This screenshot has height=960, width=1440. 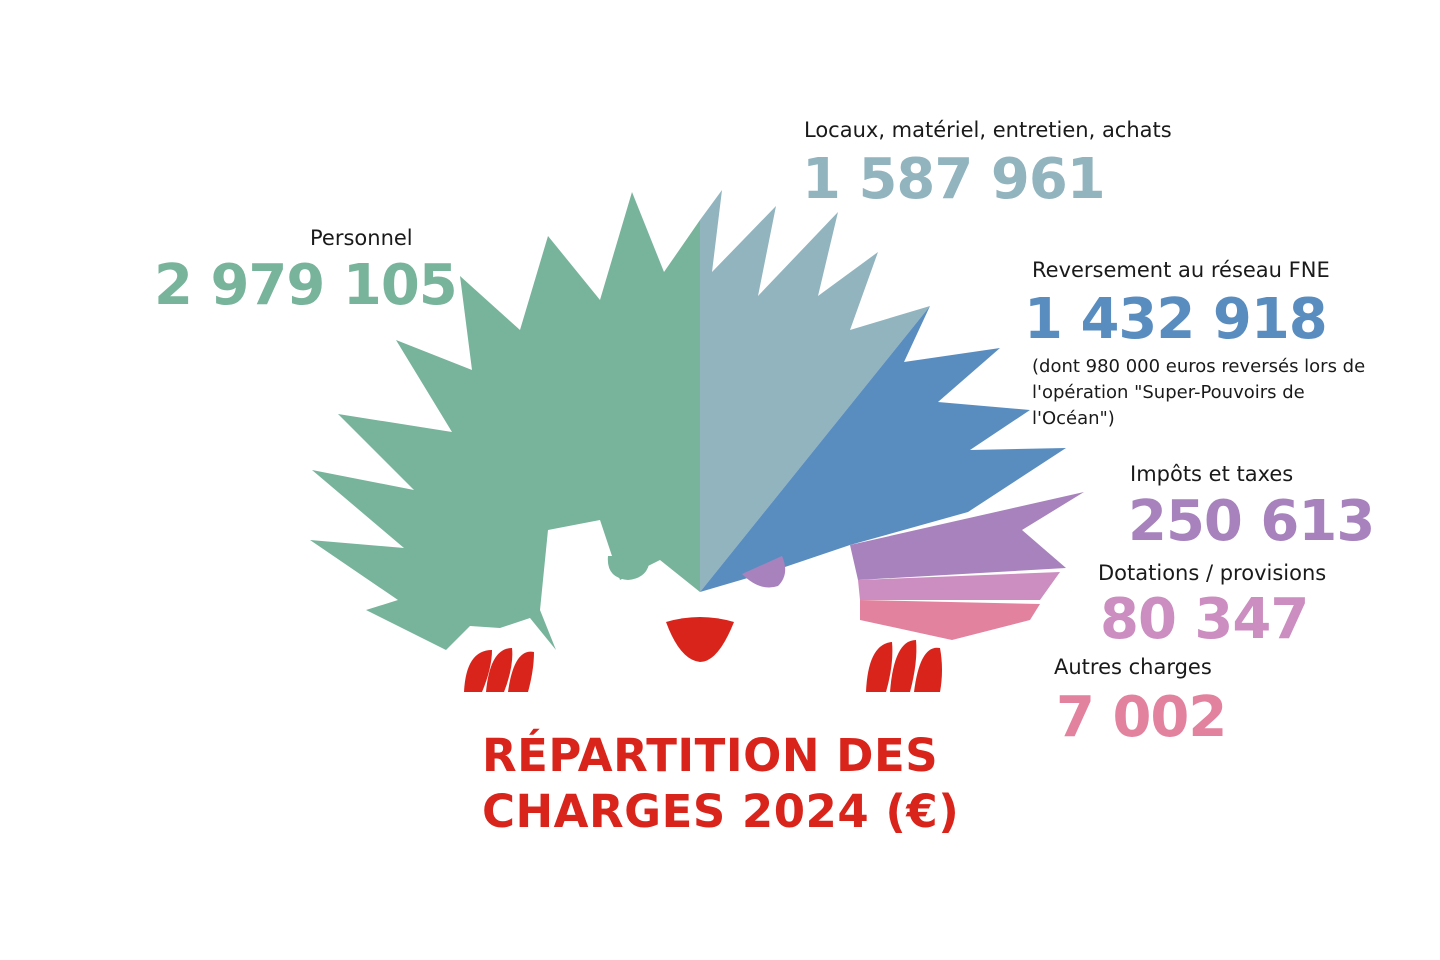 What do you see at coordinates (710, 755) in the screenshot?
I see `chart-title-line-1: RÉPARTITION DES` at bounding box center [710, 755].